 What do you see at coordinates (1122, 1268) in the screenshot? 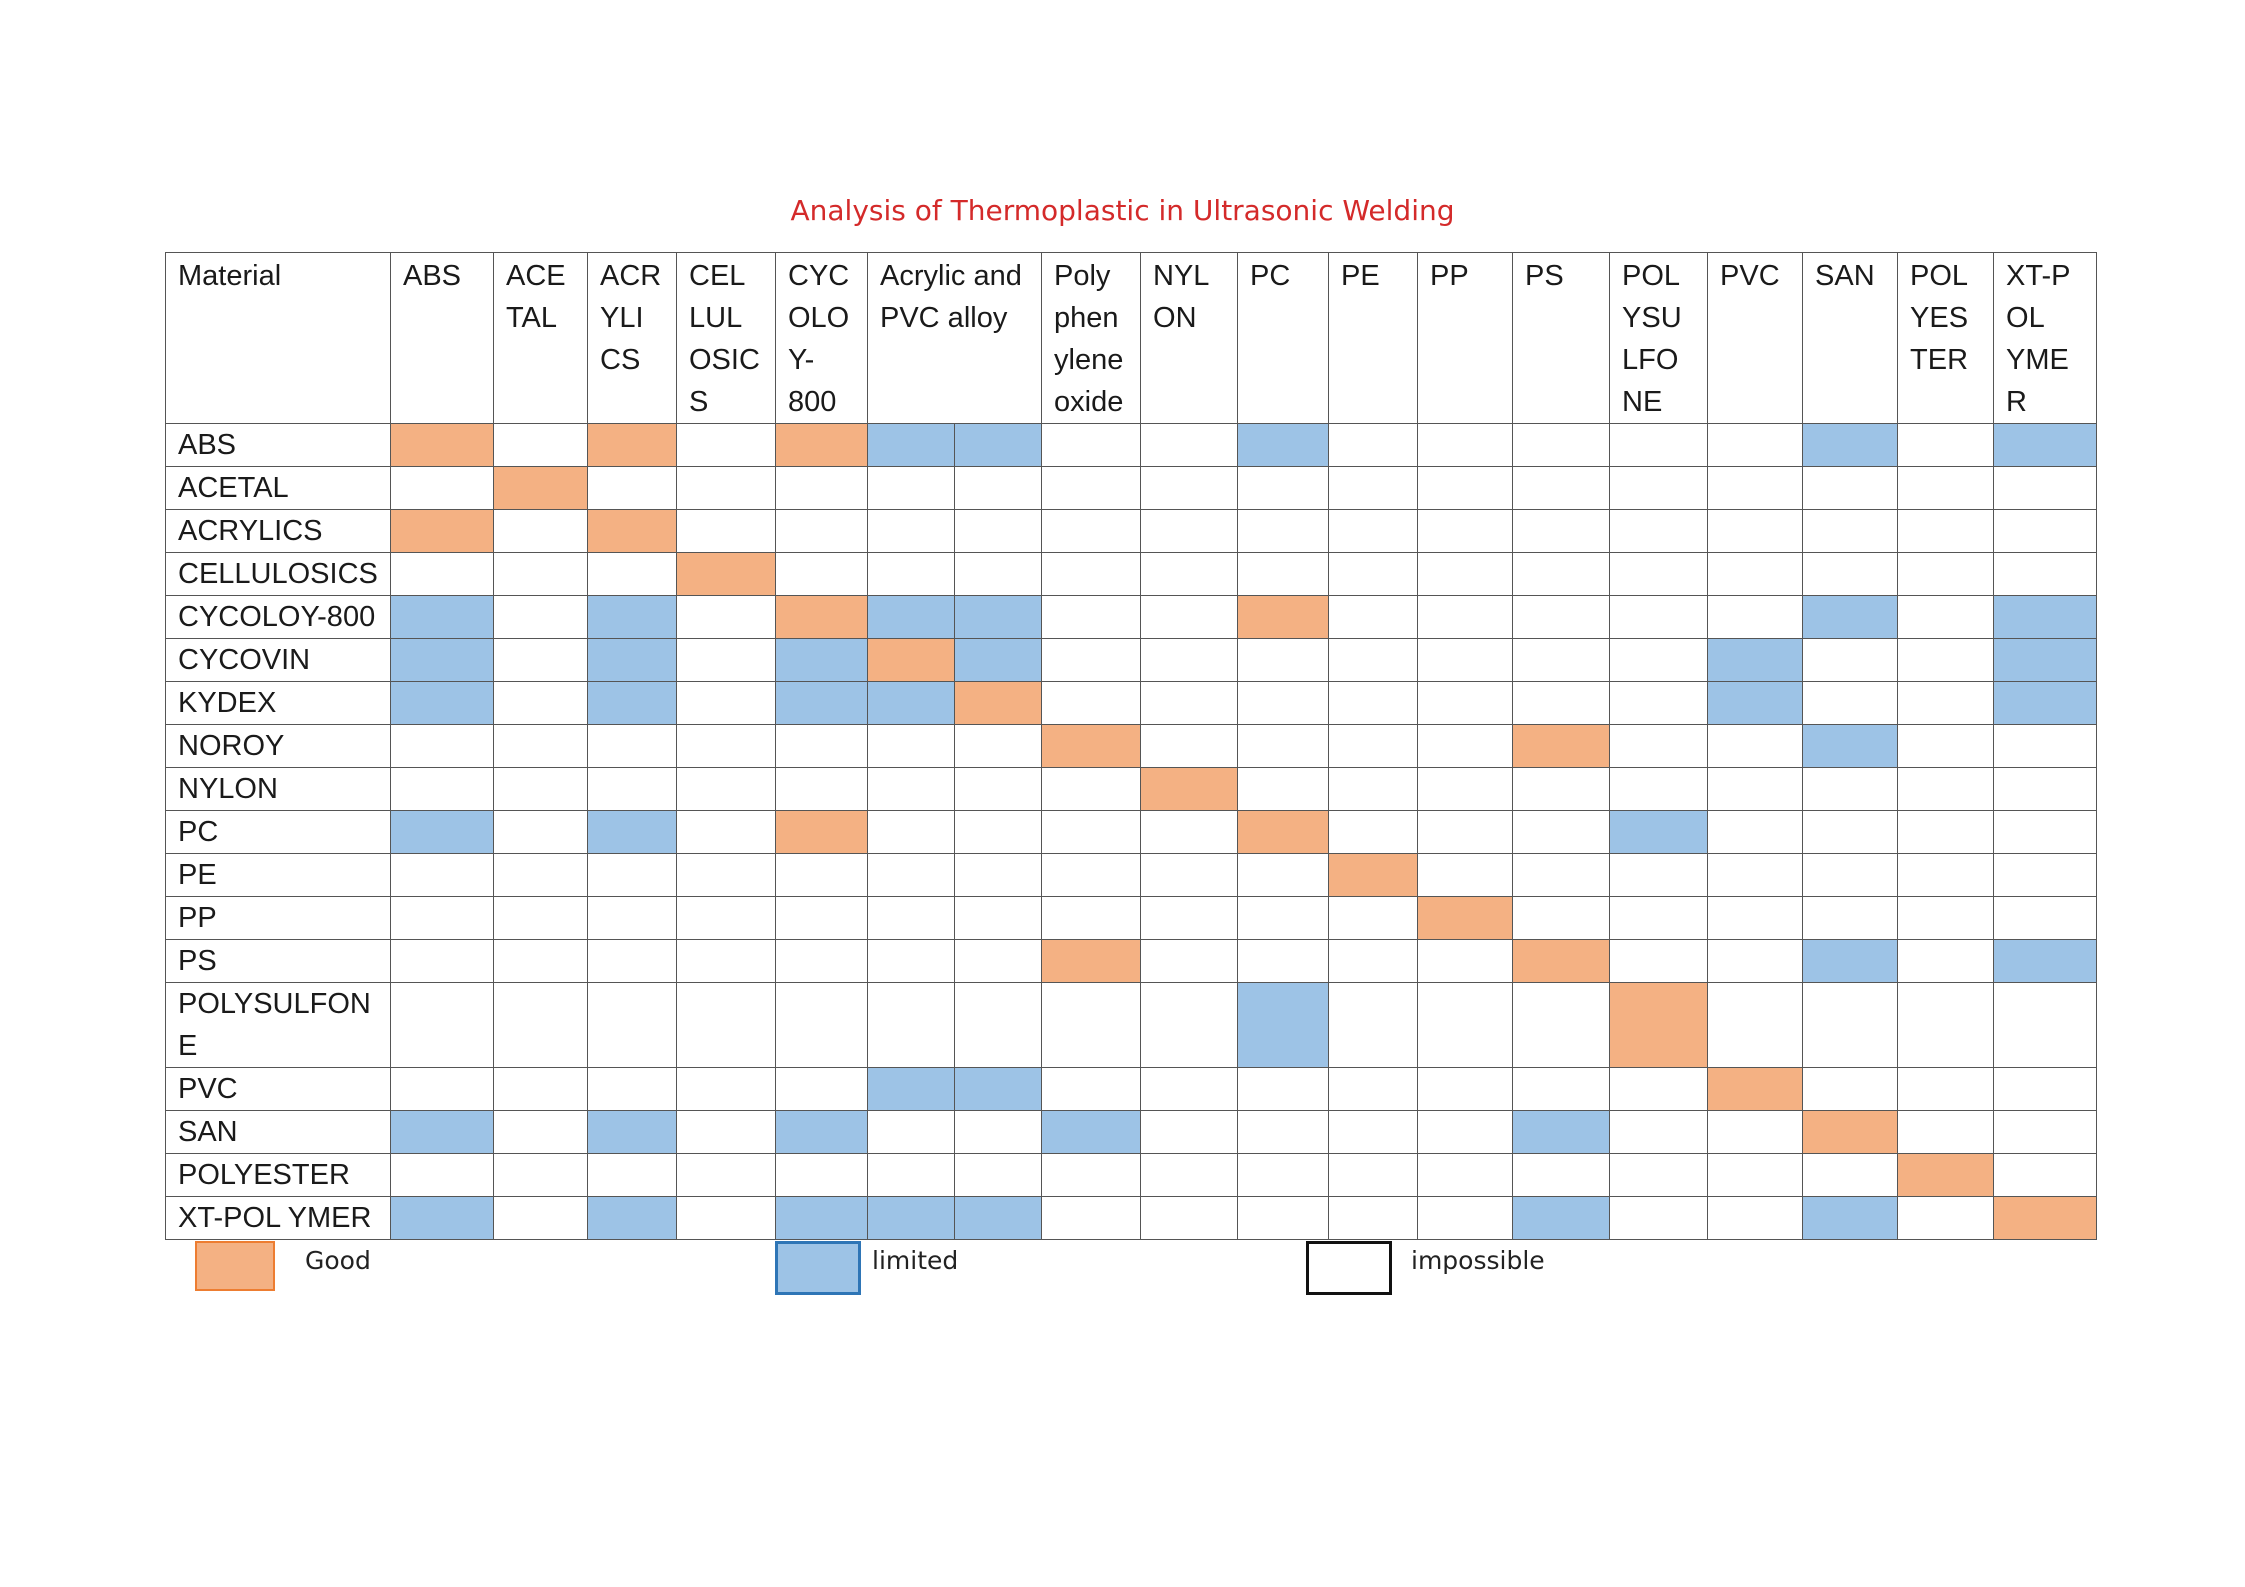
I see `legend: Good limited impossible` at bounding box center [1122, 1268].